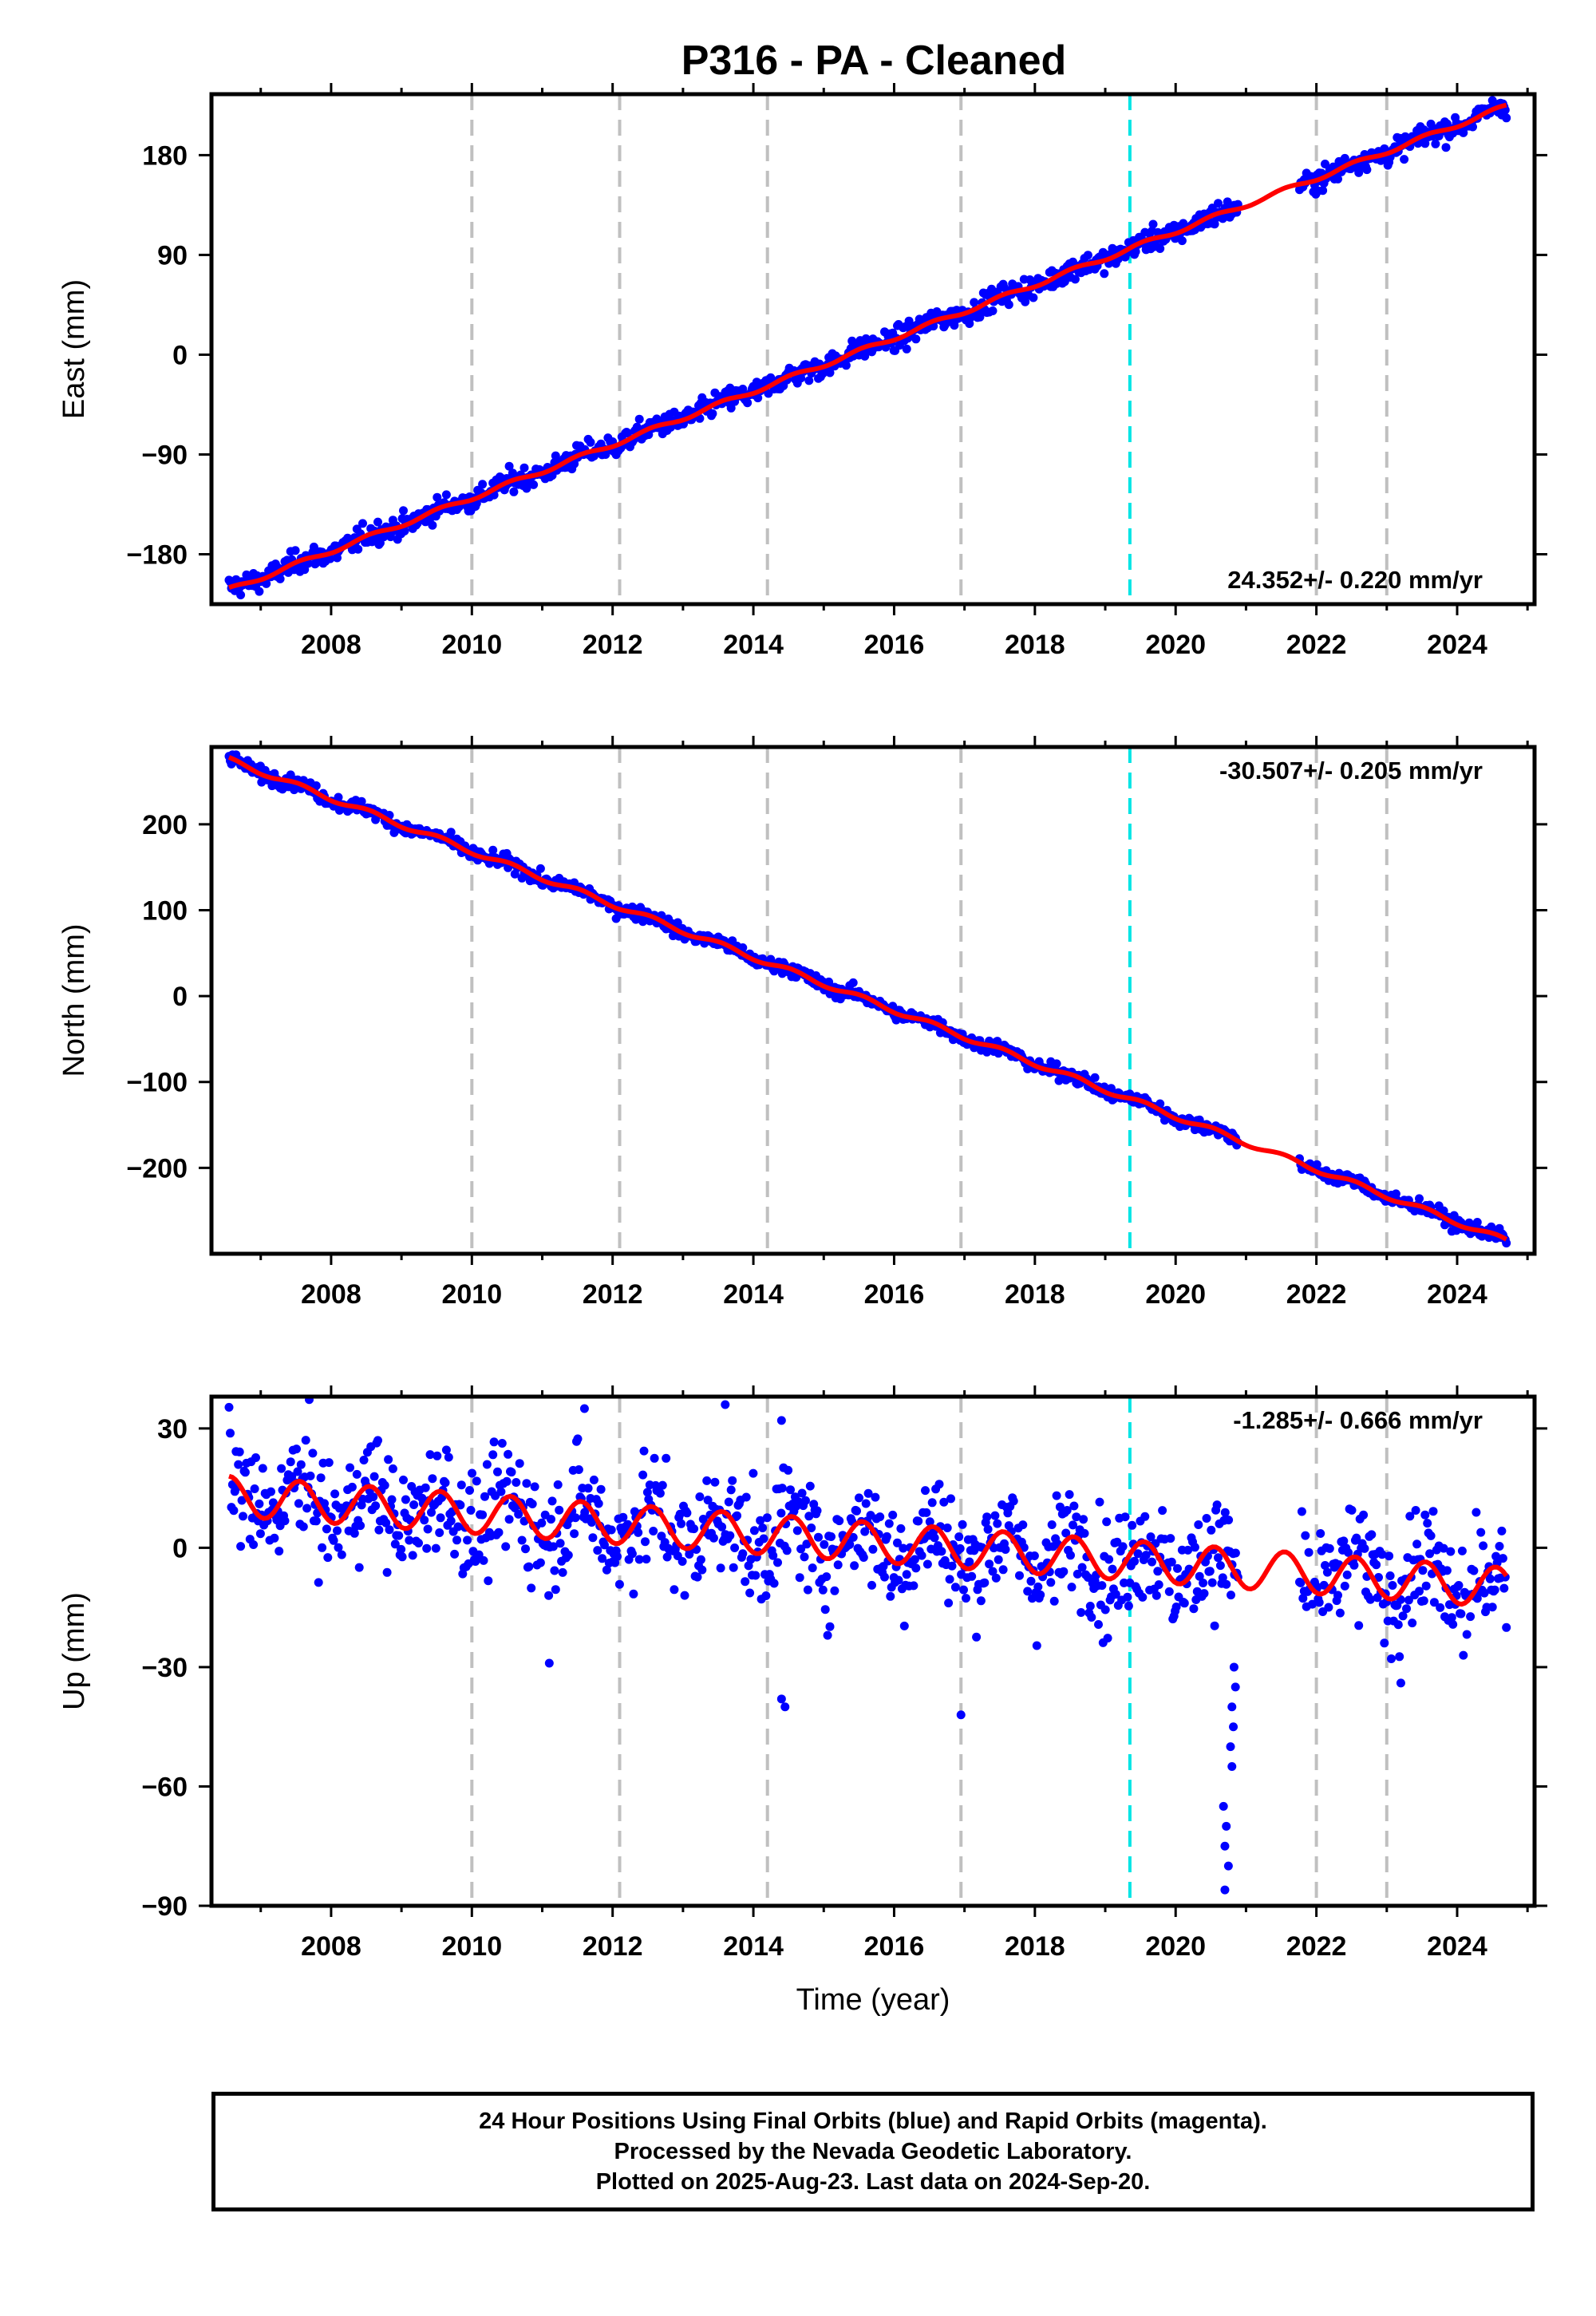 The image size is (1596, 2316). Describe the element at coordinates (74, 349) in the screenshot. I see `y-axis-label: East (mm)` at that location.